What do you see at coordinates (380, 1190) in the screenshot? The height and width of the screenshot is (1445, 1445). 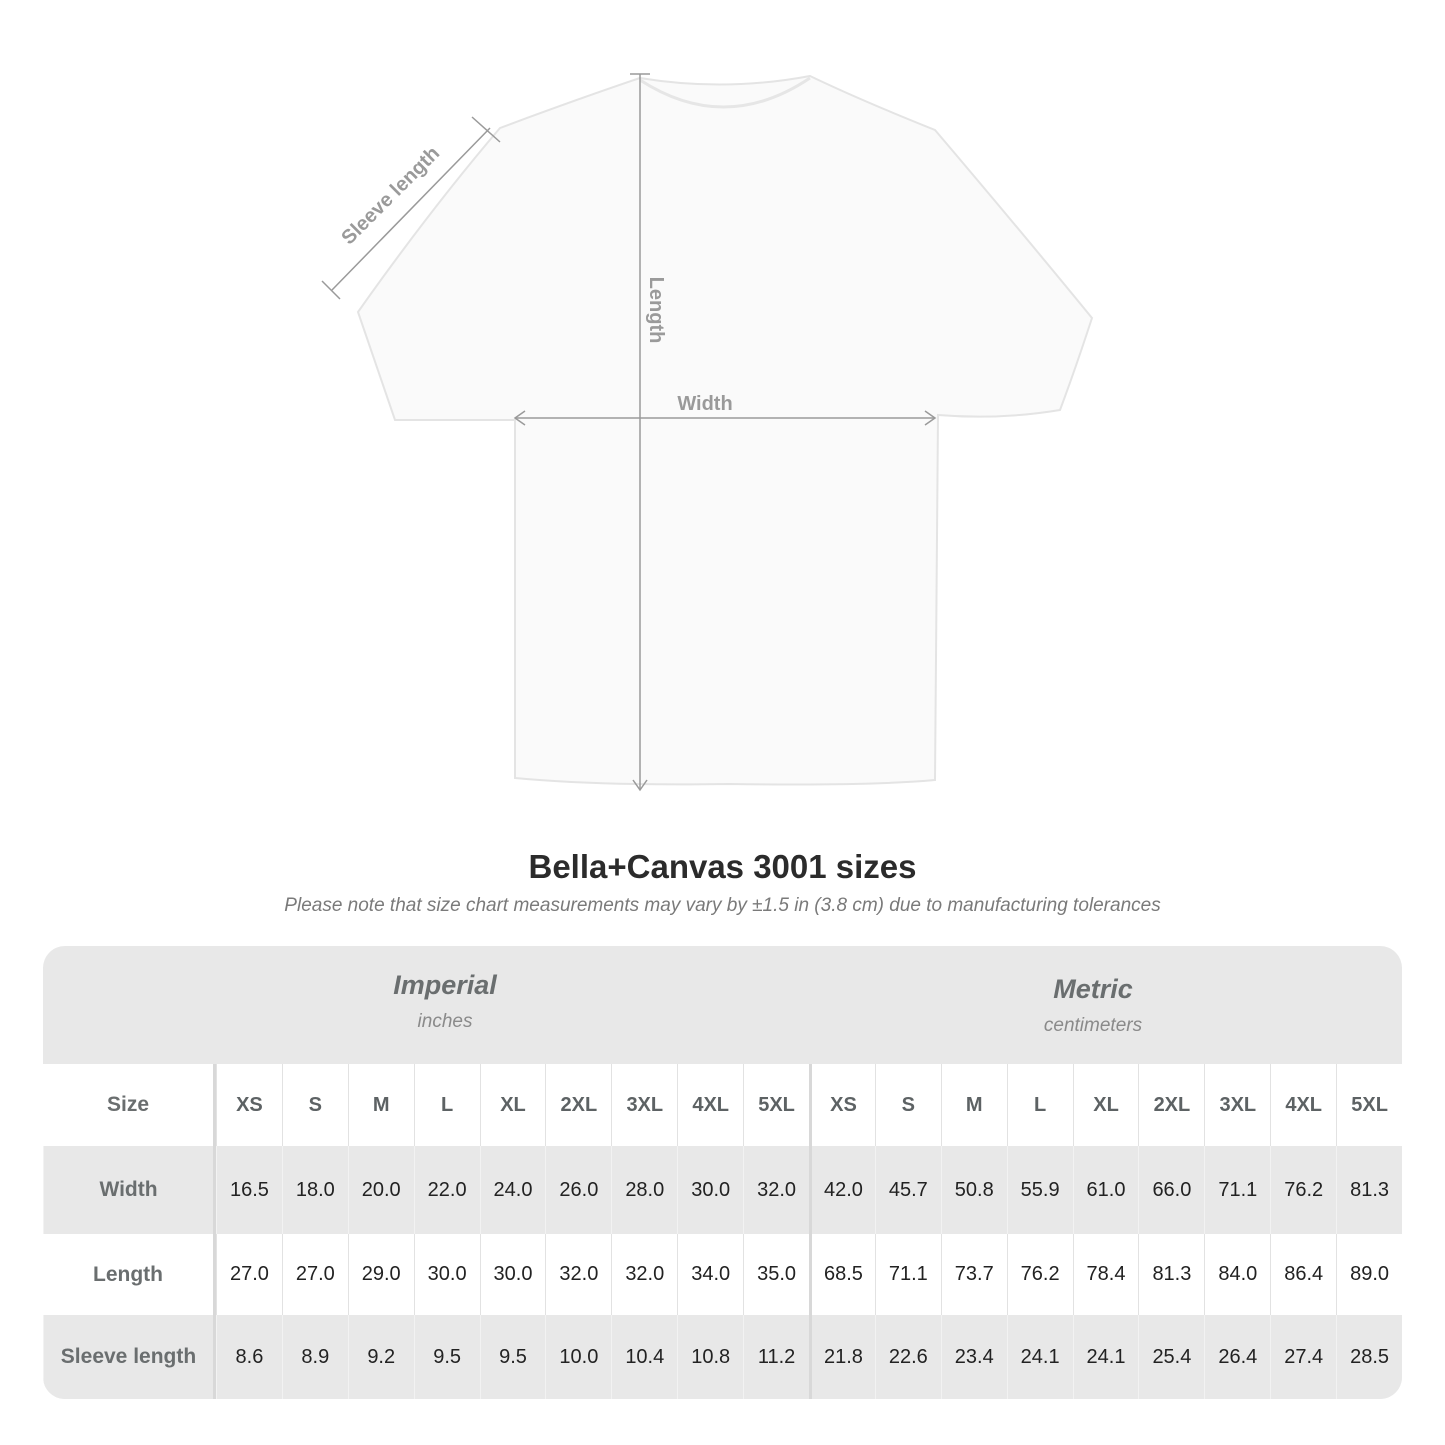 I see `imperial-value-cell: 20.0` at bounding box center [380, 1190].